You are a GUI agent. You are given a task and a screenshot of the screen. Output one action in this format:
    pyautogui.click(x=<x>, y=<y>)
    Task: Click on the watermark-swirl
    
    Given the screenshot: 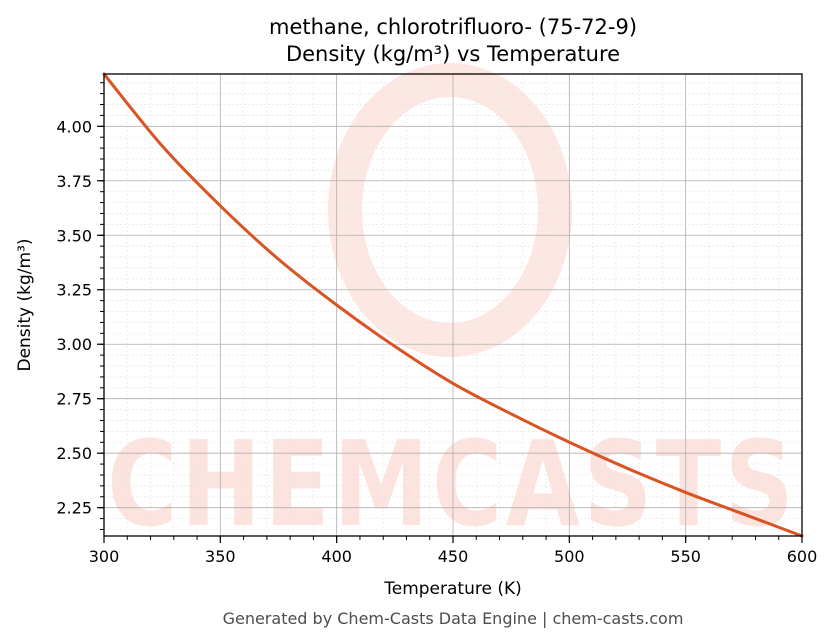 What is the action you would take?
    pyautogui.click(x=450, y=210)
    